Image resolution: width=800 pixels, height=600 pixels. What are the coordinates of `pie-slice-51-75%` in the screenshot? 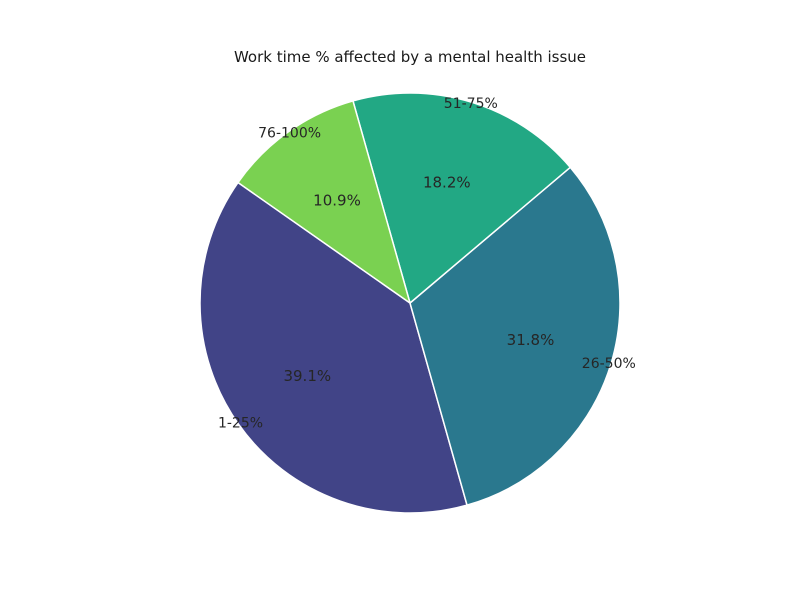 It's located at (462, 198).